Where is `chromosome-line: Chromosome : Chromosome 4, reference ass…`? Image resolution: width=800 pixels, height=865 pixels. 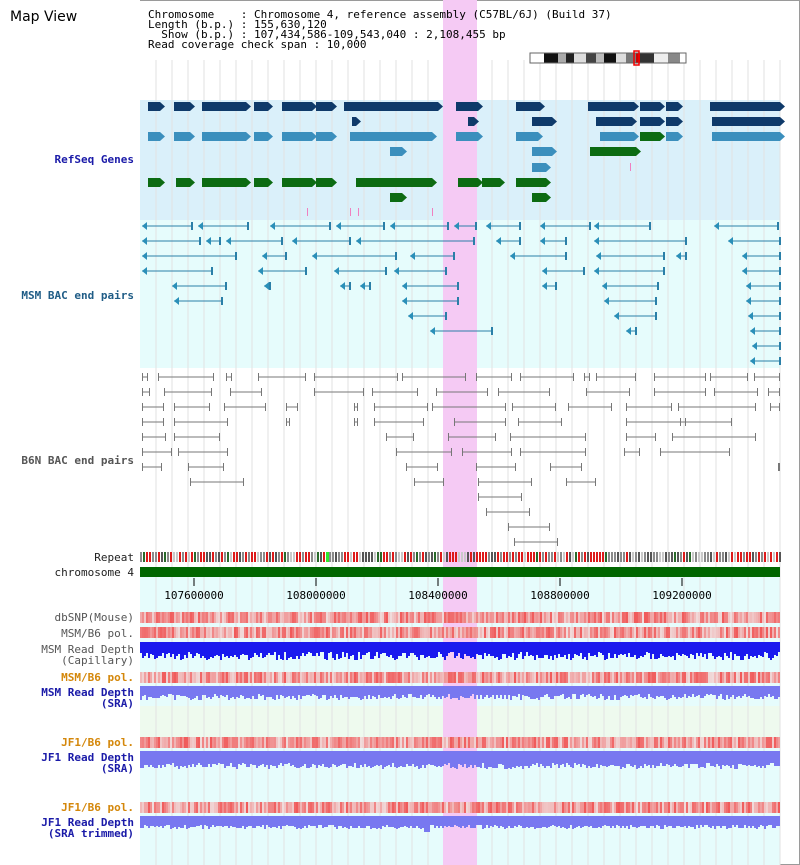
chromosome-line: Chromosome : Chromosome 4, reference ass… is located at coordinates (380, 14).